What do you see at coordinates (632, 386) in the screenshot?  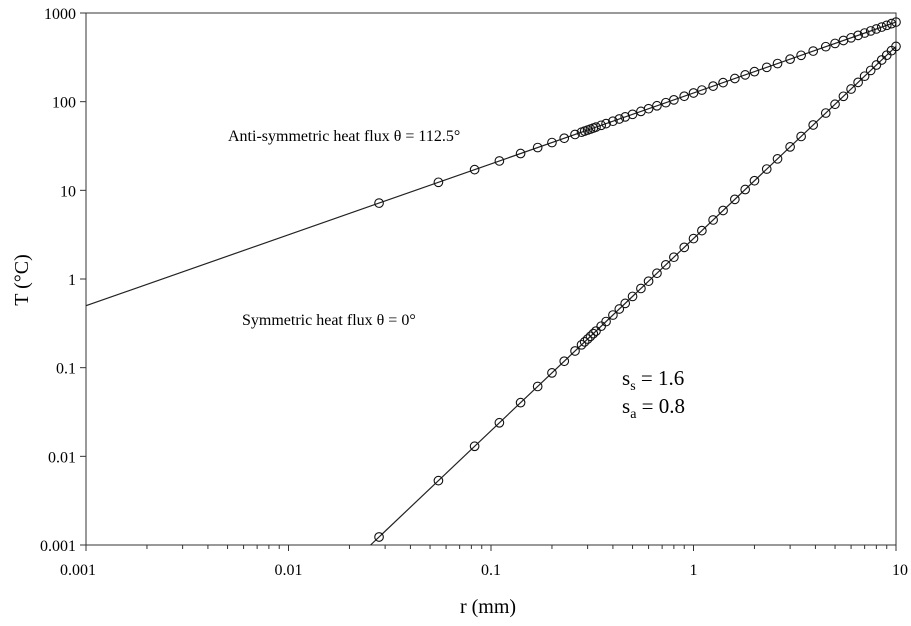 I see `param-ss-sub: s` at bounding box center [632, 386].